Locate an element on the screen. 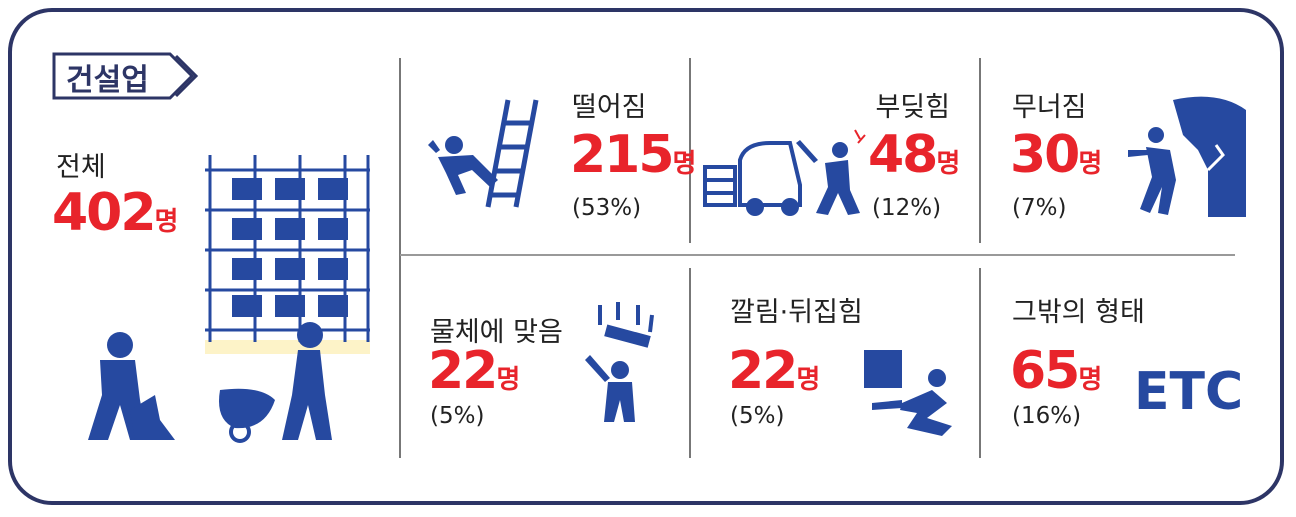 The width and height of the screenshot is (1296, 517). count: 30명 is located at coordinates (1056, 159).